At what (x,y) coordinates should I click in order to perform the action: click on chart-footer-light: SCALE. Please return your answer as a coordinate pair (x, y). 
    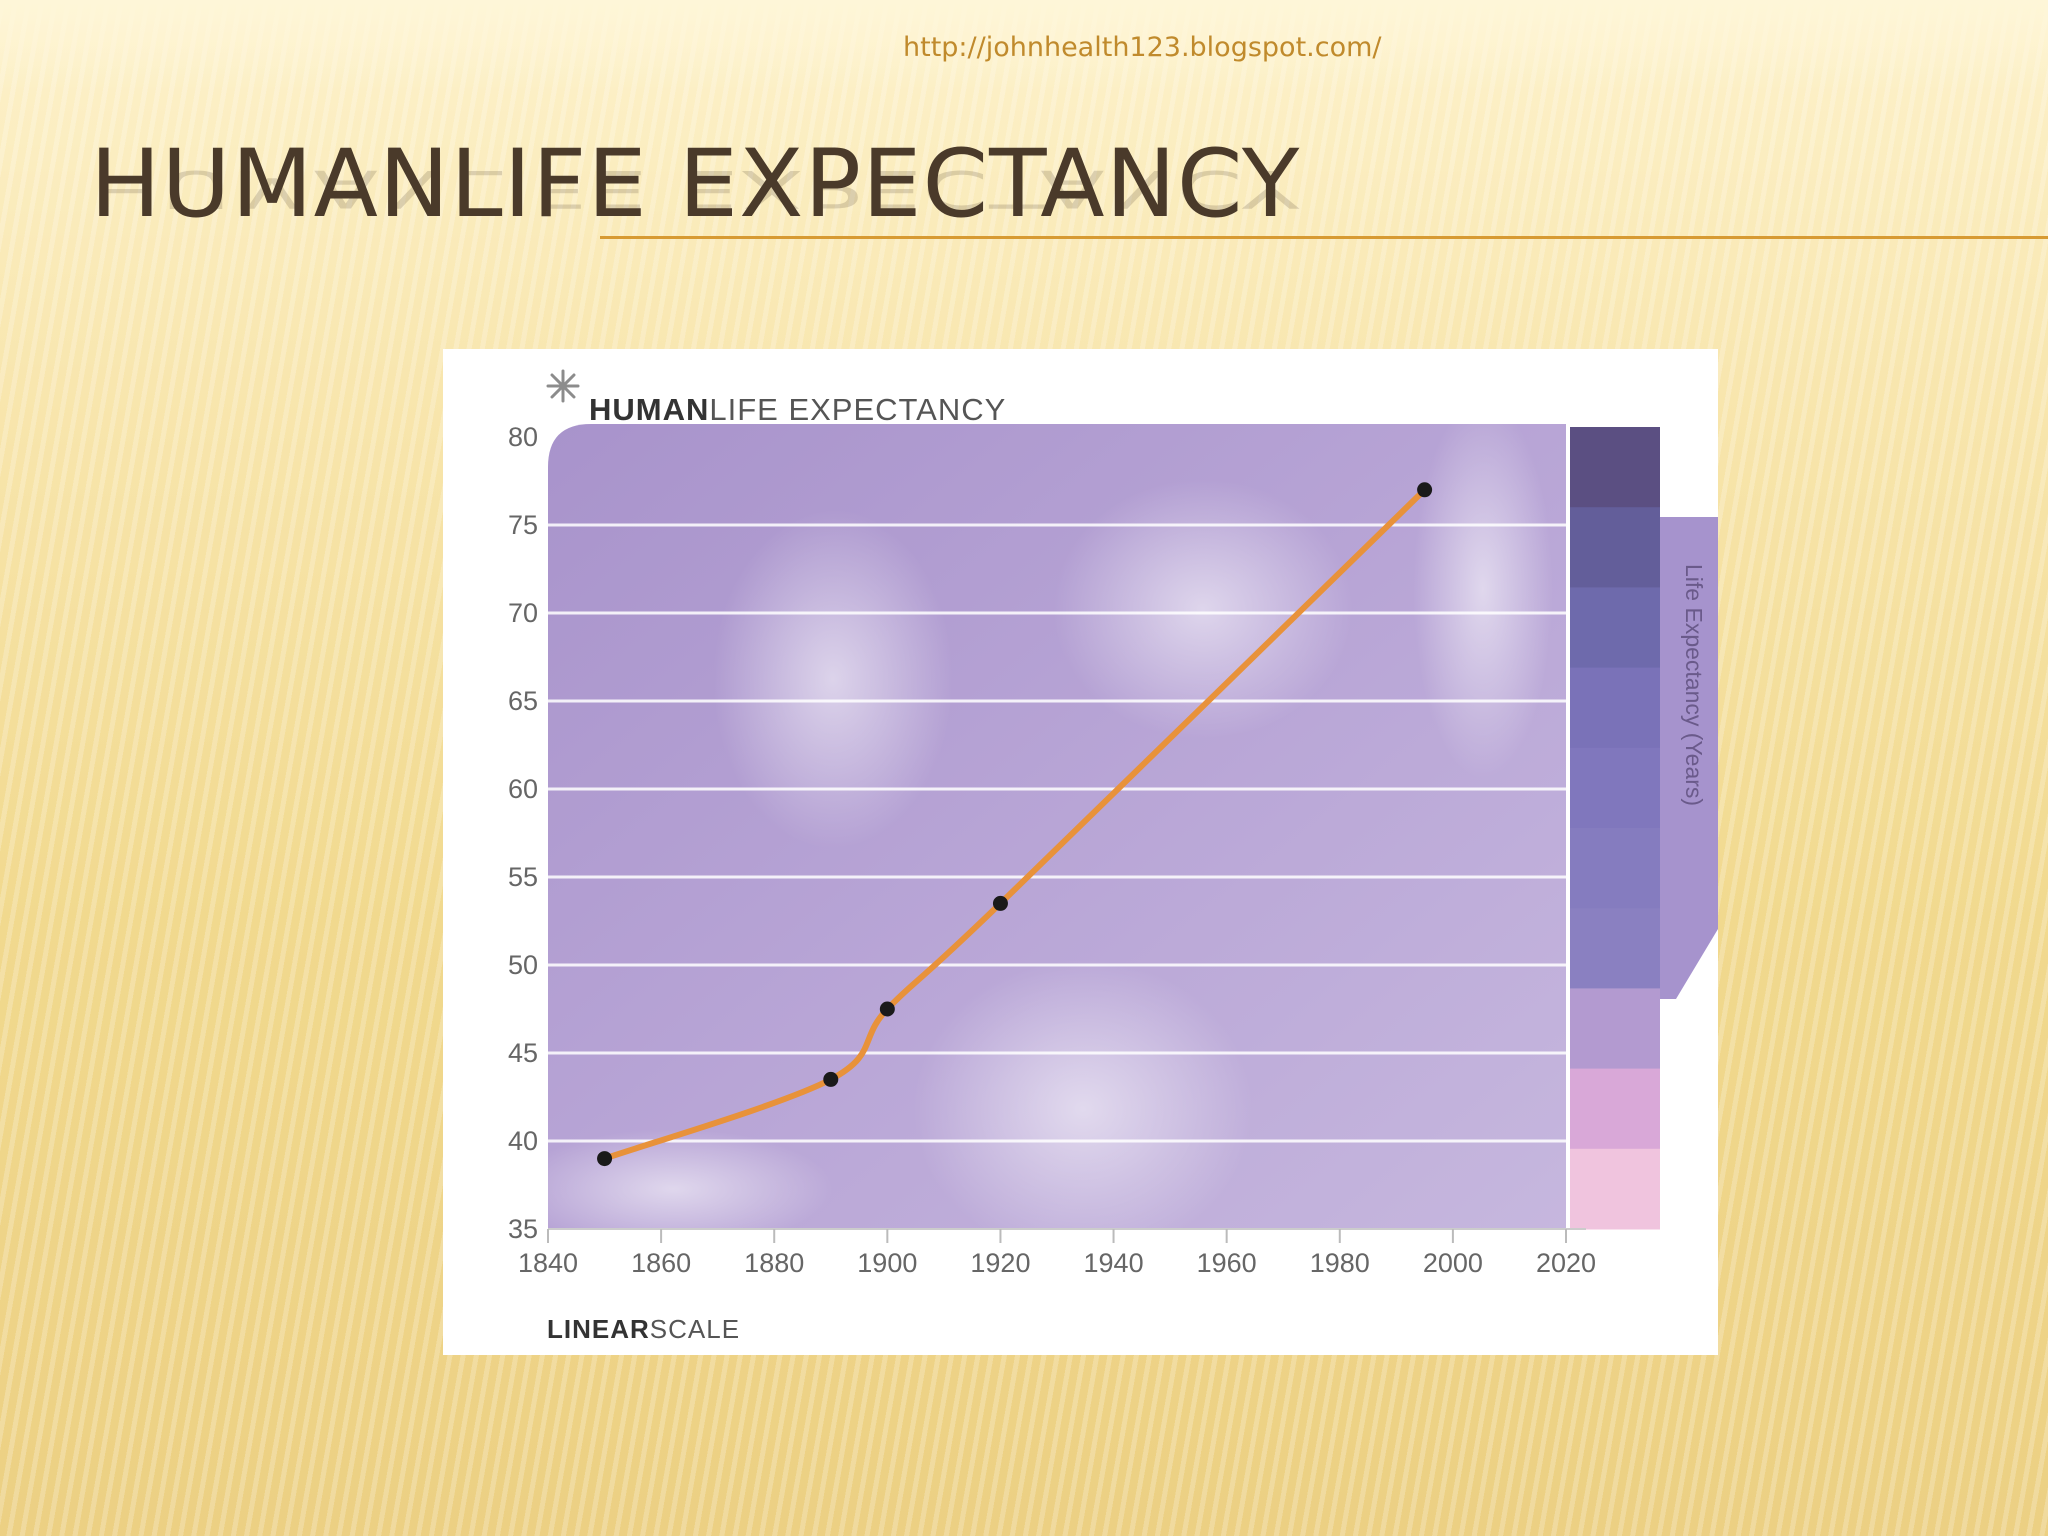
    Looking at the image, I should click on (695, 1329).